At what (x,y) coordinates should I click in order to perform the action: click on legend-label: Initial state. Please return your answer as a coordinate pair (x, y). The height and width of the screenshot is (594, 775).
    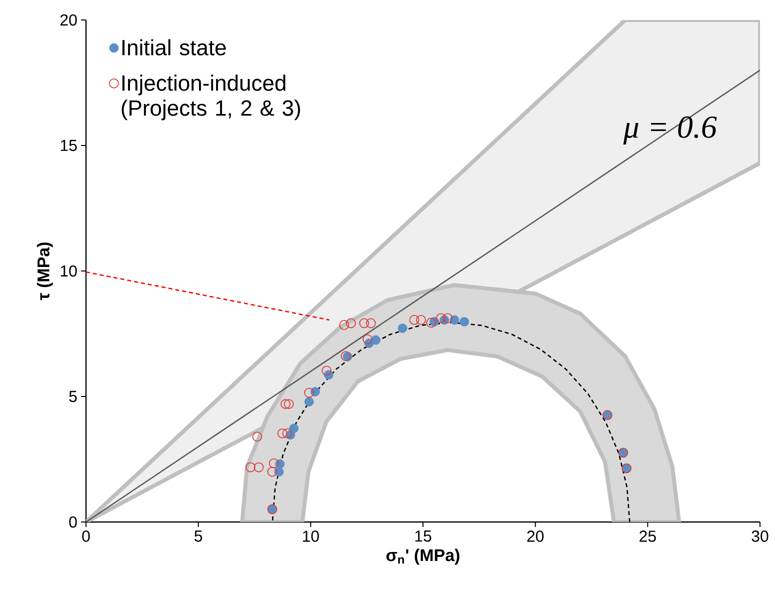
    Looking at the image, I should click on (174, 47).